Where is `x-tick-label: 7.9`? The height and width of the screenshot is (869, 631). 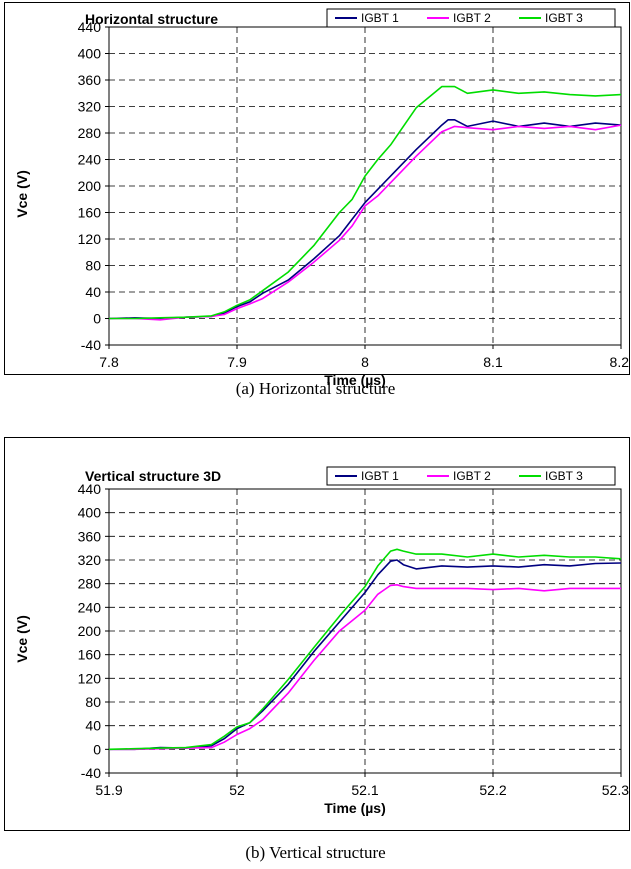 x-tick-label: 7.9 is located at coordinates (237, 362).